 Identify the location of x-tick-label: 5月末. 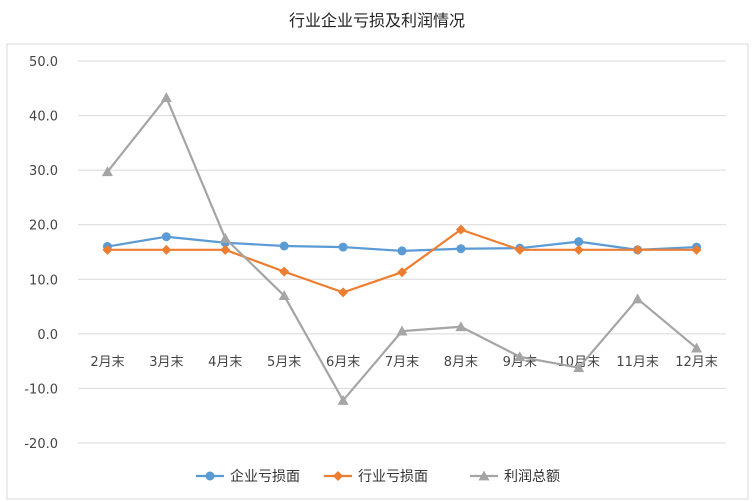
(284, 362).